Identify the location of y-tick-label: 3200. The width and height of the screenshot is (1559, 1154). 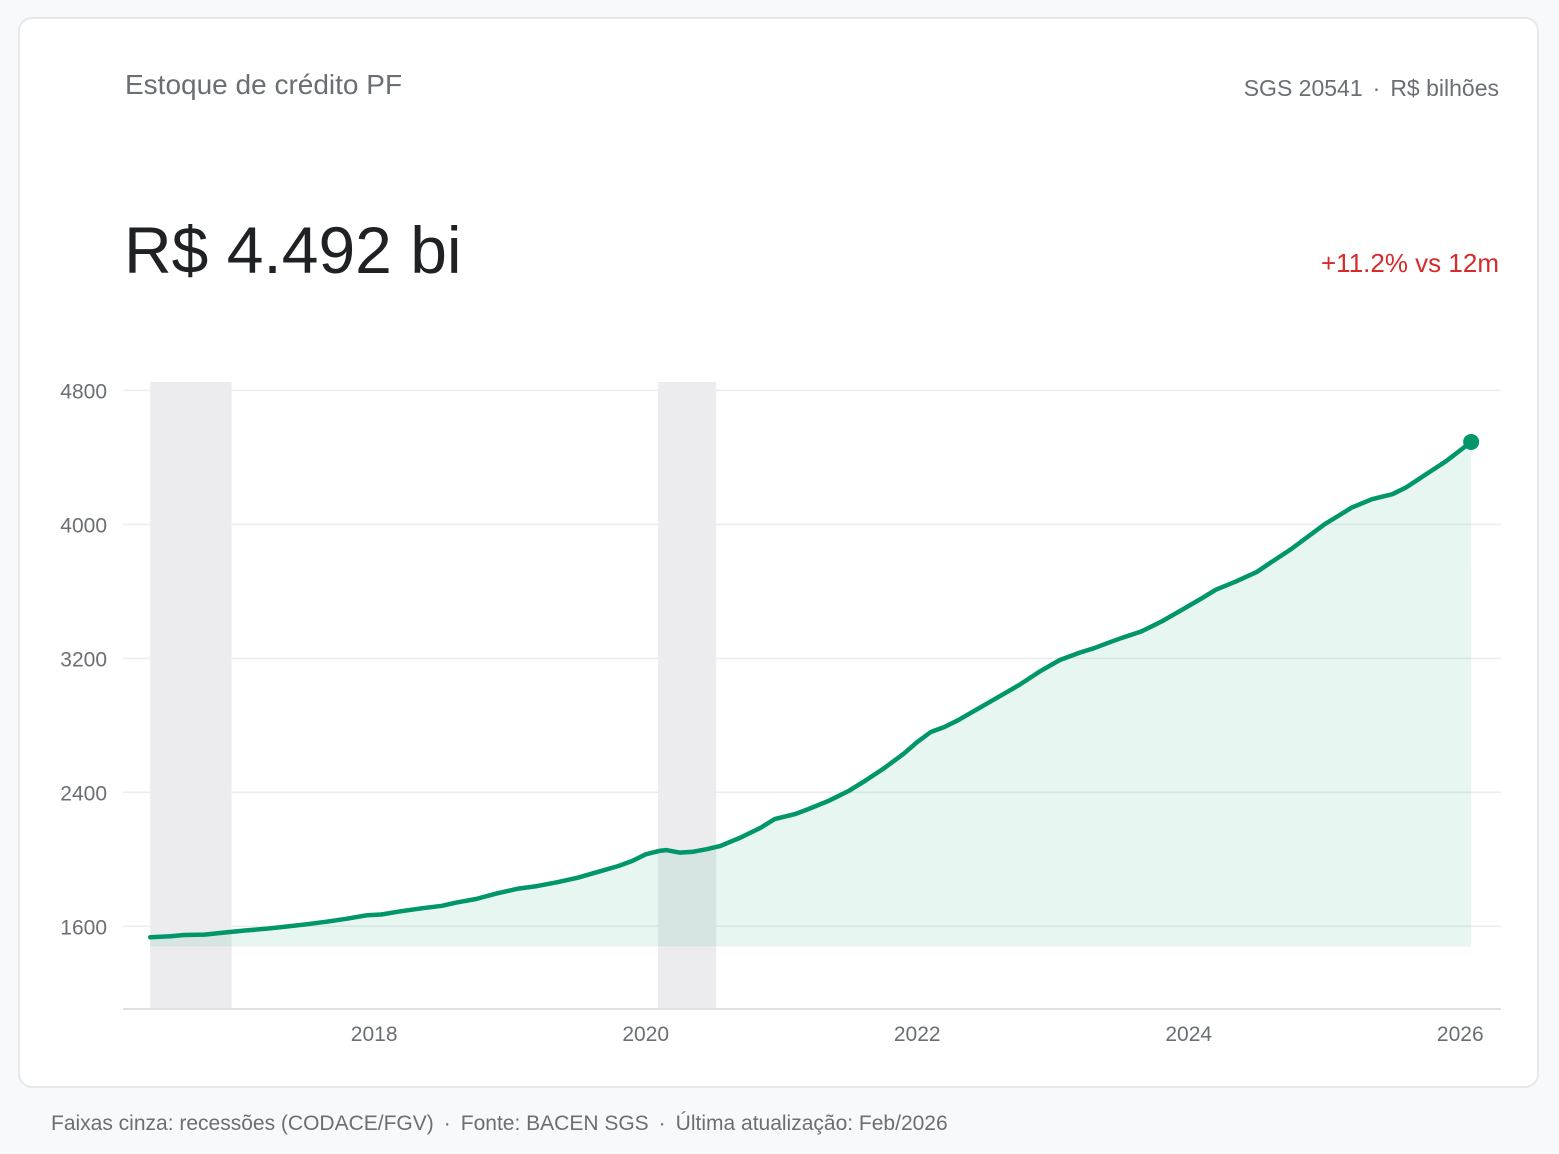
(83, 659).